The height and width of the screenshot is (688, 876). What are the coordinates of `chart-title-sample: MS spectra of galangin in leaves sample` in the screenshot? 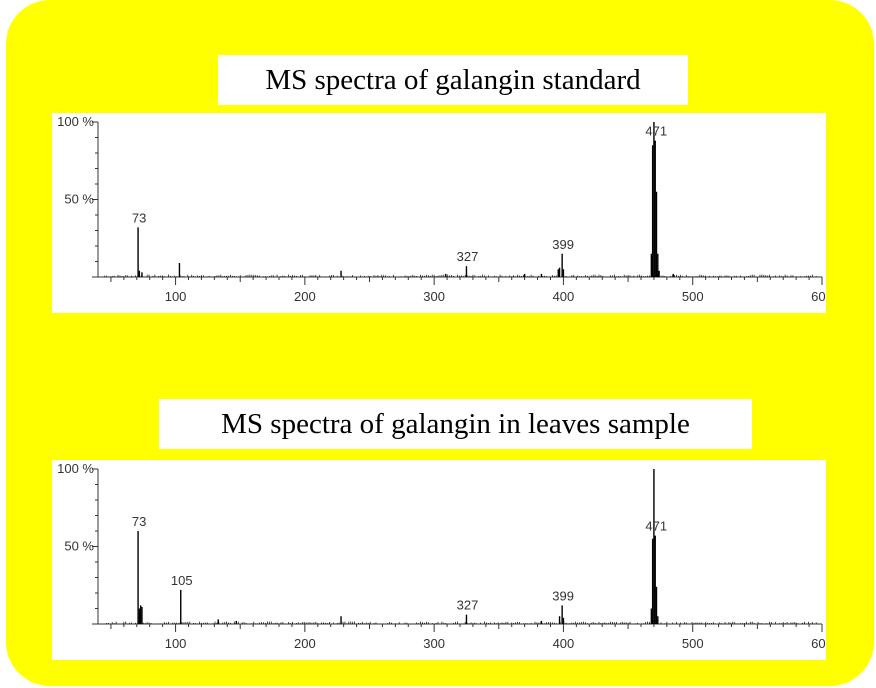 It's located at (455, 424).